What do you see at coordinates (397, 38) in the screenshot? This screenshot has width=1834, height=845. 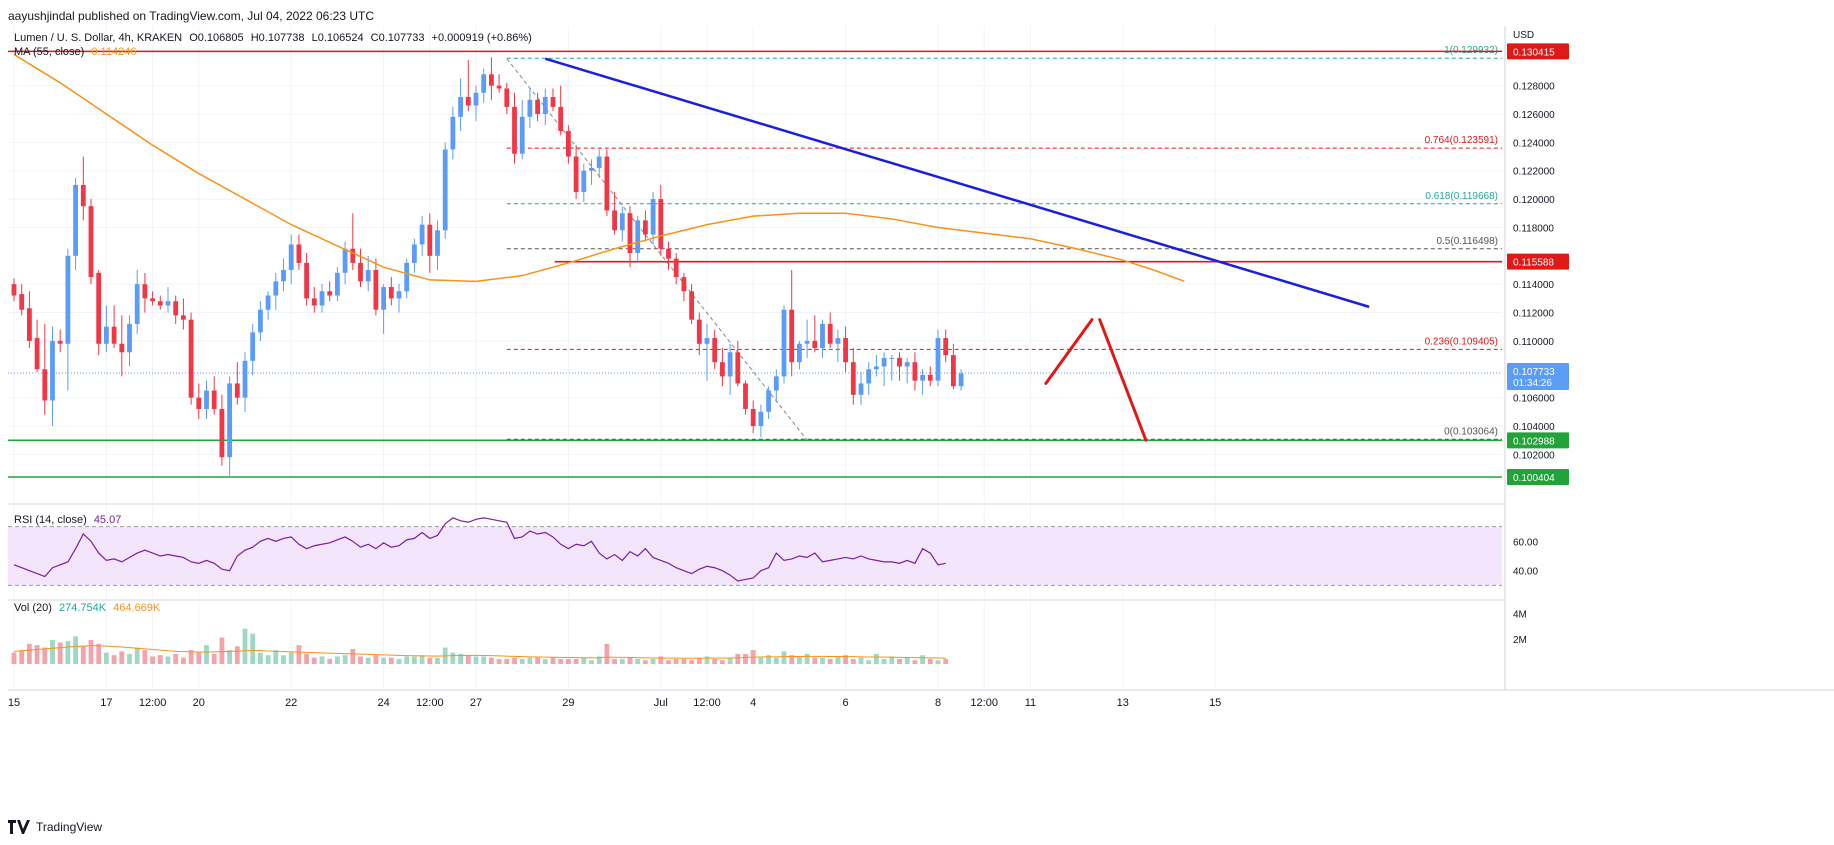 I see `close-value: C0.107733` at bounding box center [397, 38].